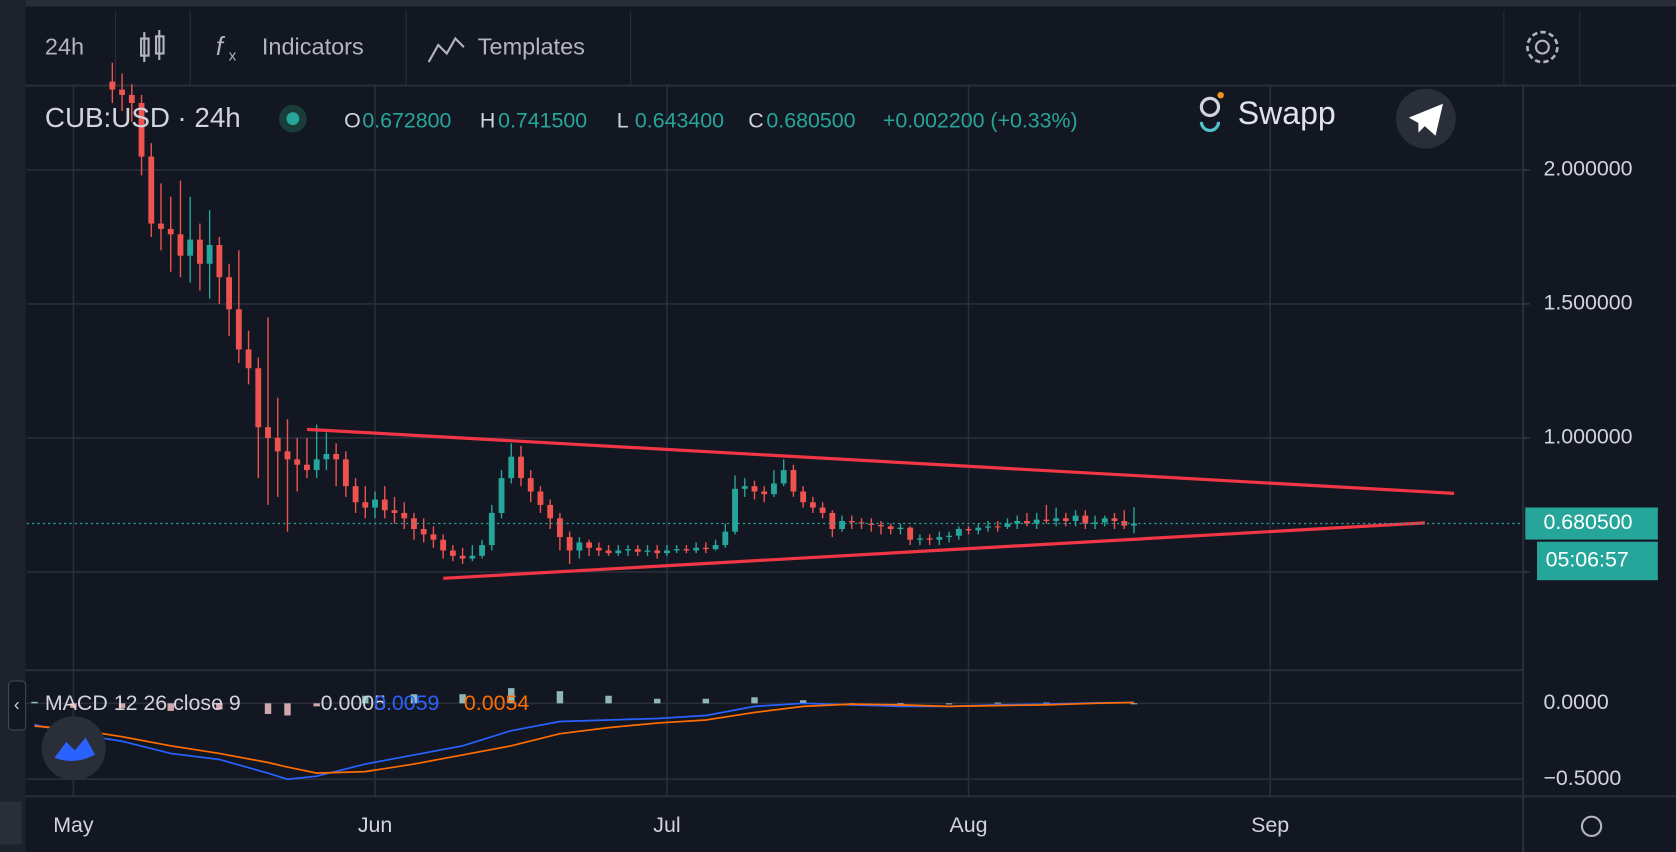 The width and height of the screenshot is (1676, 852). Describe the element at coordinates (1270, 825) in the screenshot. I see `time-tick-label: Sep` at that location.